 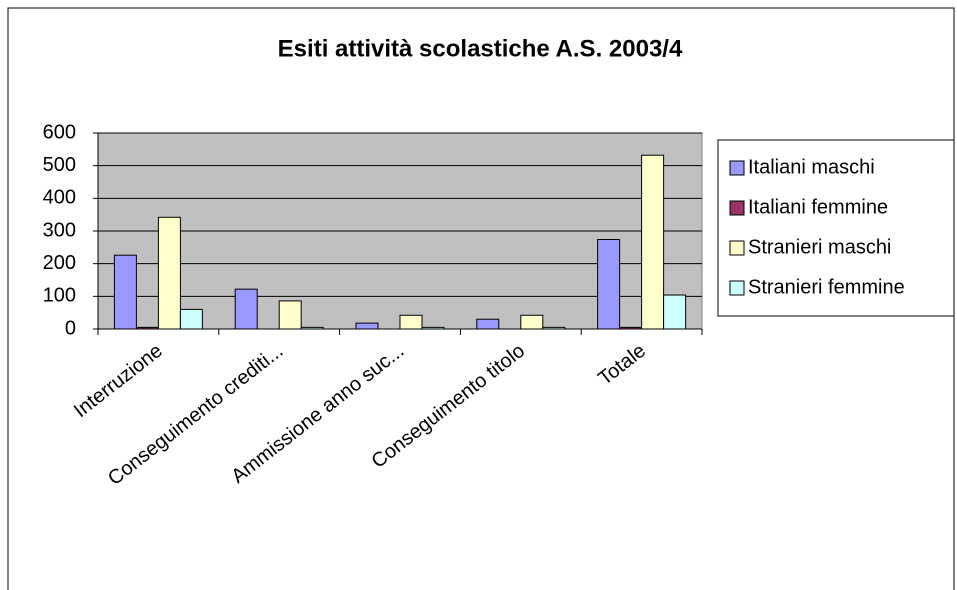 What do you see at coordinates (70, 328) in the screenshot?
I see `y-tick-label: 0` at bounding box center [70, 328].